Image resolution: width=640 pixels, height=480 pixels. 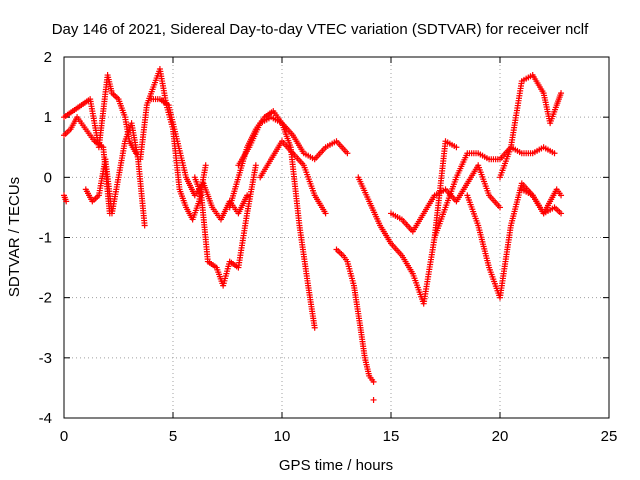 What do you see at coordinates (355, 315) in the screenshot?
I see `series-sat-k` at bounding box center [355, 315].